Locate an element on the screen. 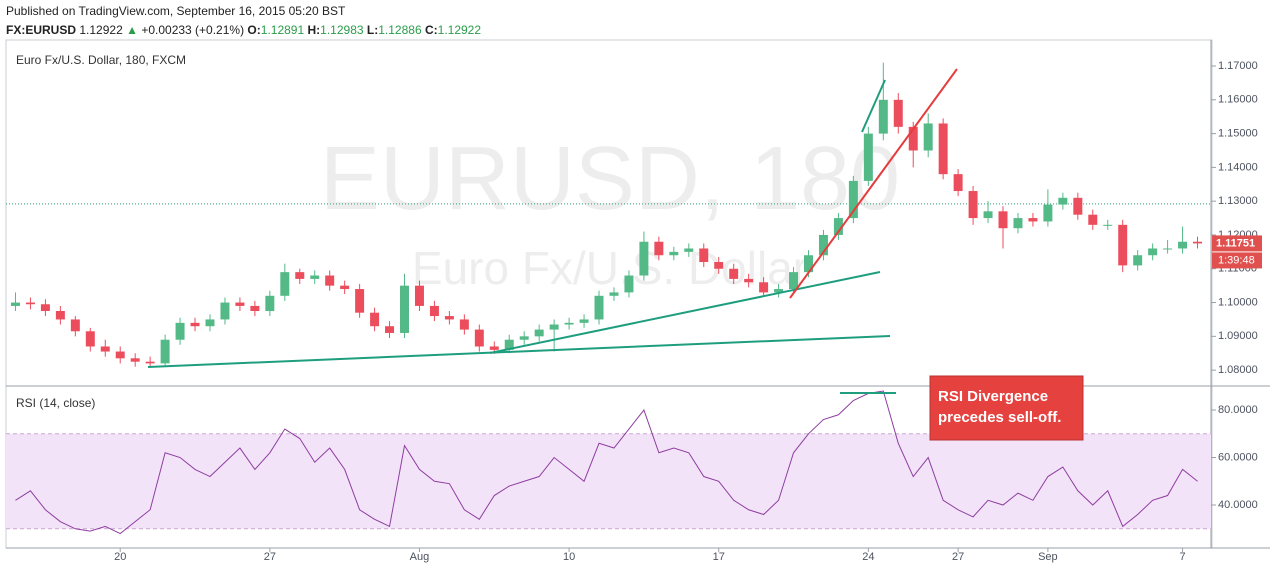 The height and width of the screenshot is (575, 1270). ohlc-value: 1.12891 is located at coordinates (282, 30).